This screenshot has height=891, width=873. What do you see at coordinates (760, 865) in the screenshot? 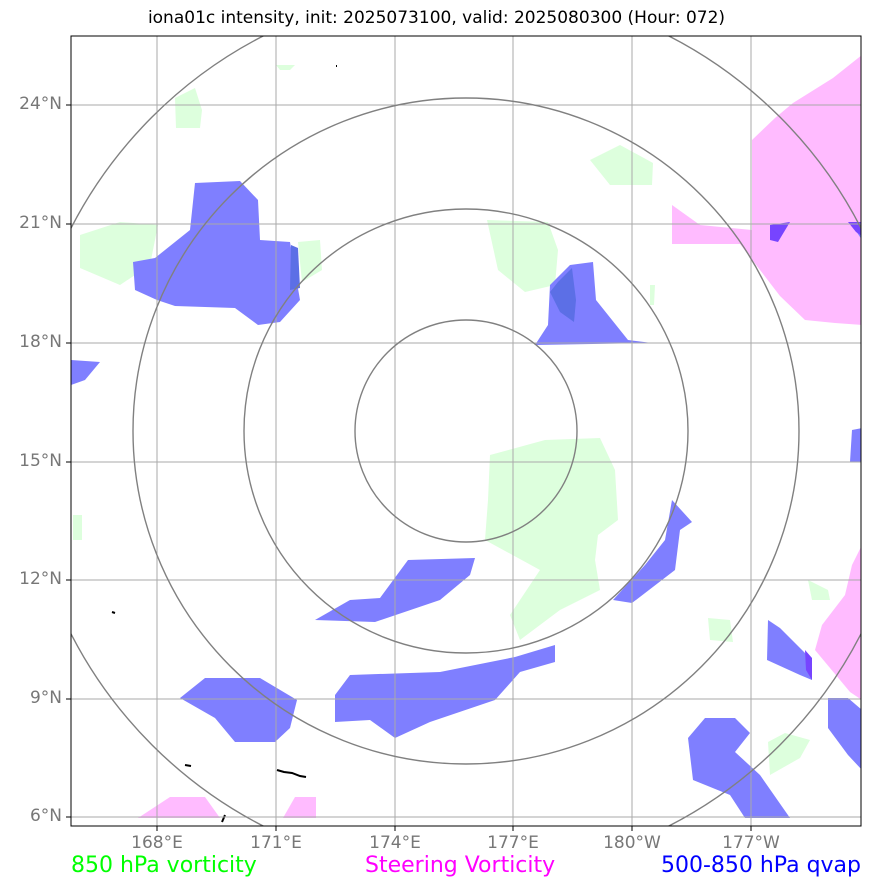
I see `legend-qvap: 500-850 hPa qvap` at bounding box center [760, 865].